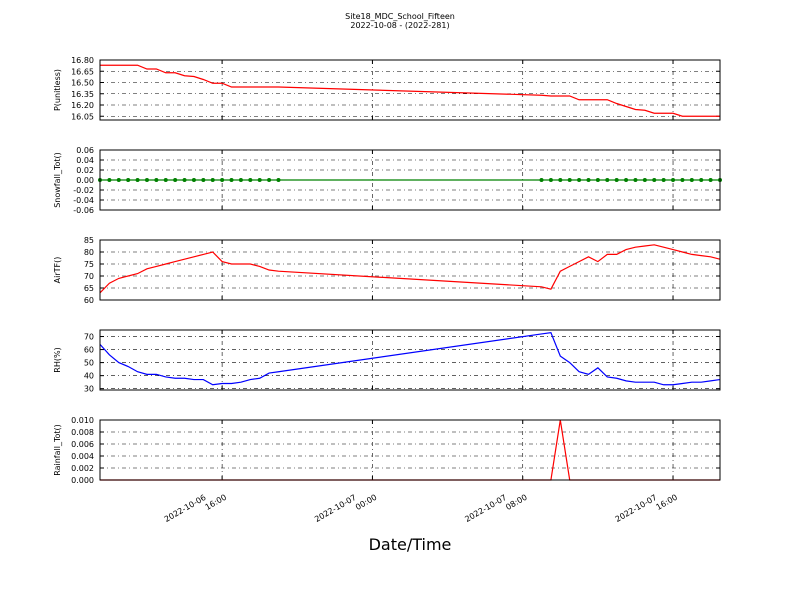 This screenshot has height=600, width=800. I want to click on y-tick-label: 0.02, so click(85, 170).